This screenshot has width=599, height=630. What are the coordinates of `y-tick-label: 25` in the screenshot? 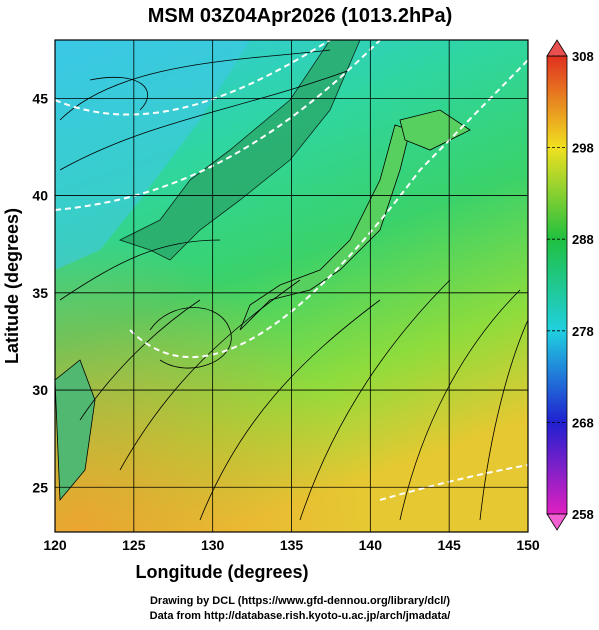 It's located at (40, 487).